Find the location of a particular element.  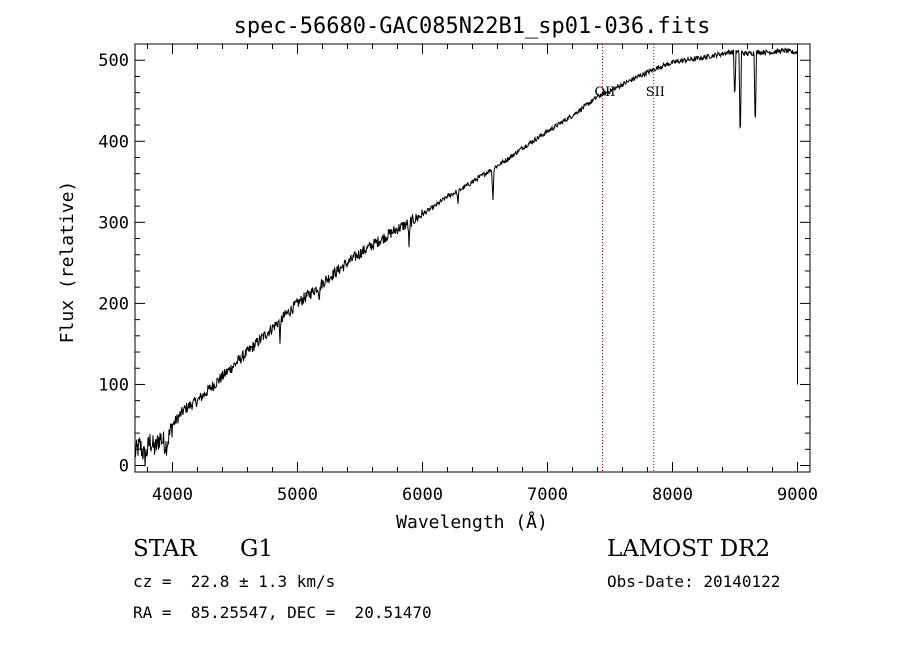

coordinates-info: RA = 85.25547, DEC = 20.51470 is located at coordinates (282, 612).